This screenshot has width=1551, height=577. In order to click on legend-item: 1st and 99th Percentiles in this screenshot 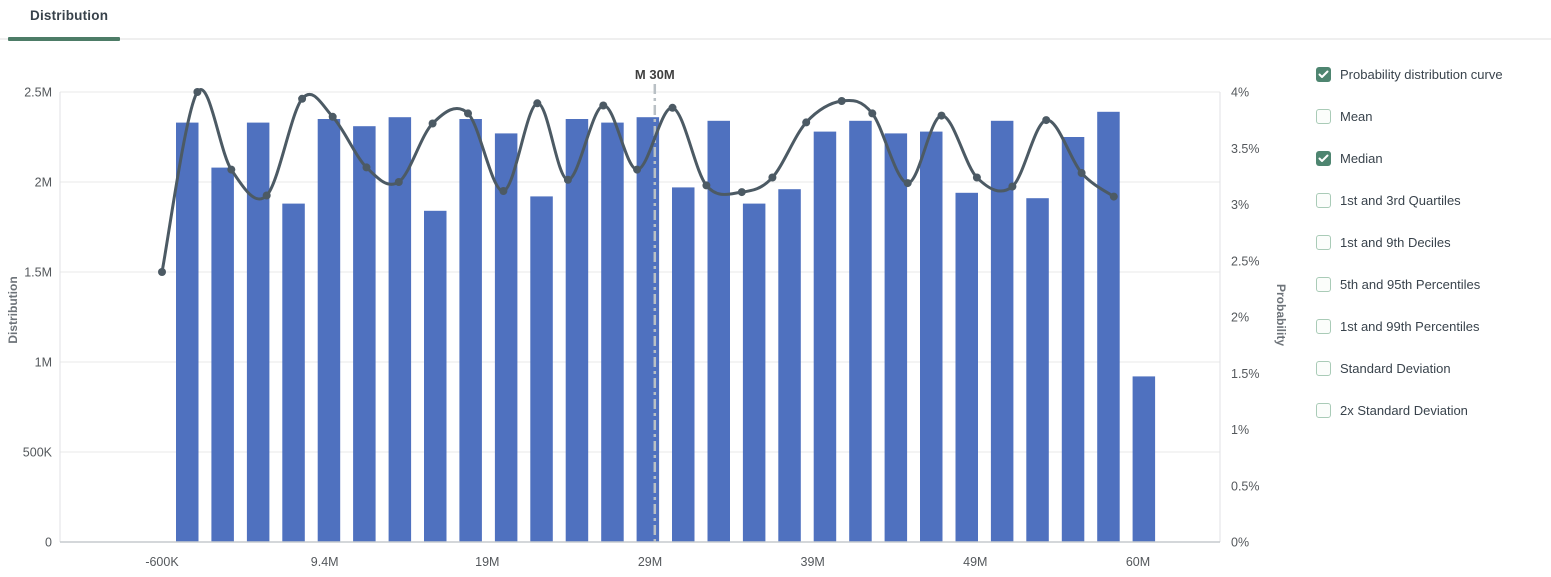, I will do `click(1409, 326)`.